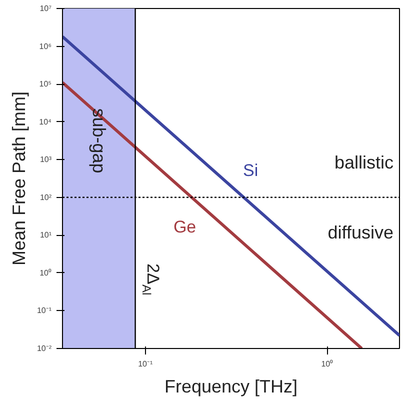 Image resolution: width=403 pixels, height=406 pixels. I want to click on x-axis-title: Frequency [THz], so click(231, 386).